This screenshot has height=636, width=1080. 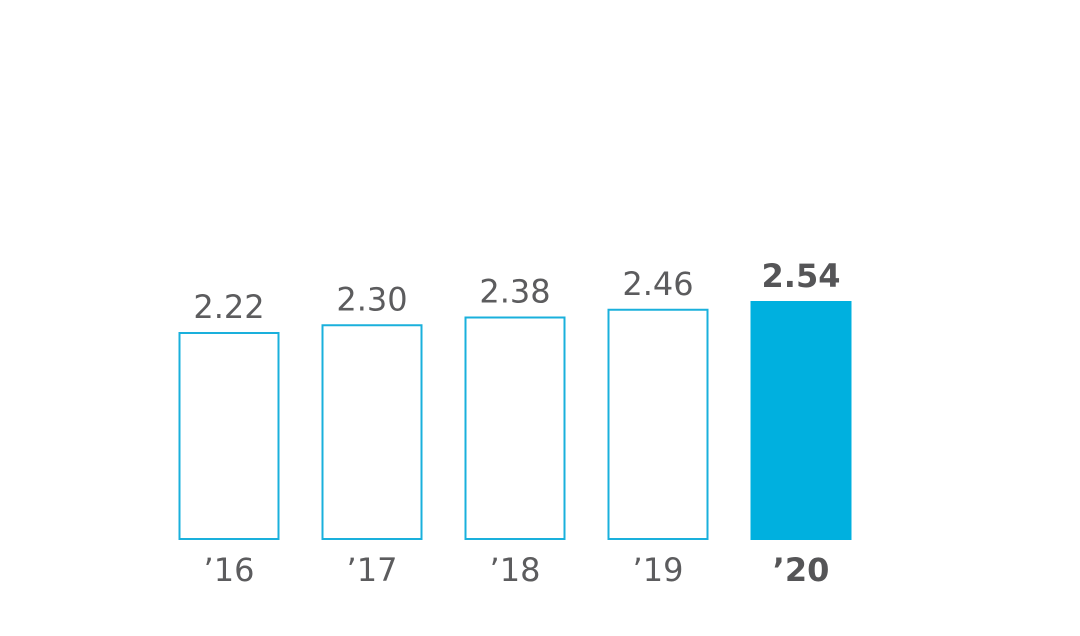 I want to click on value-labels-group: 2.22 2.30 2.38 2.46 2.54, so click(x=516, y=291).